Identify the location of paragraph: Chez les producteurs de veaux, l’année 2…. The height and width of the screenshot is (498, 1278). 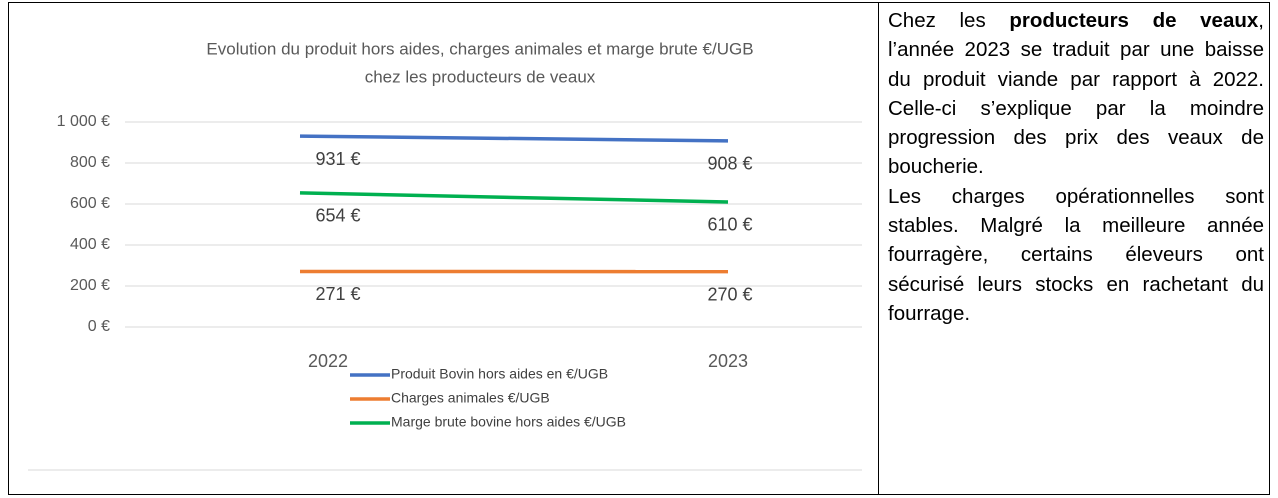
(1076, 94).